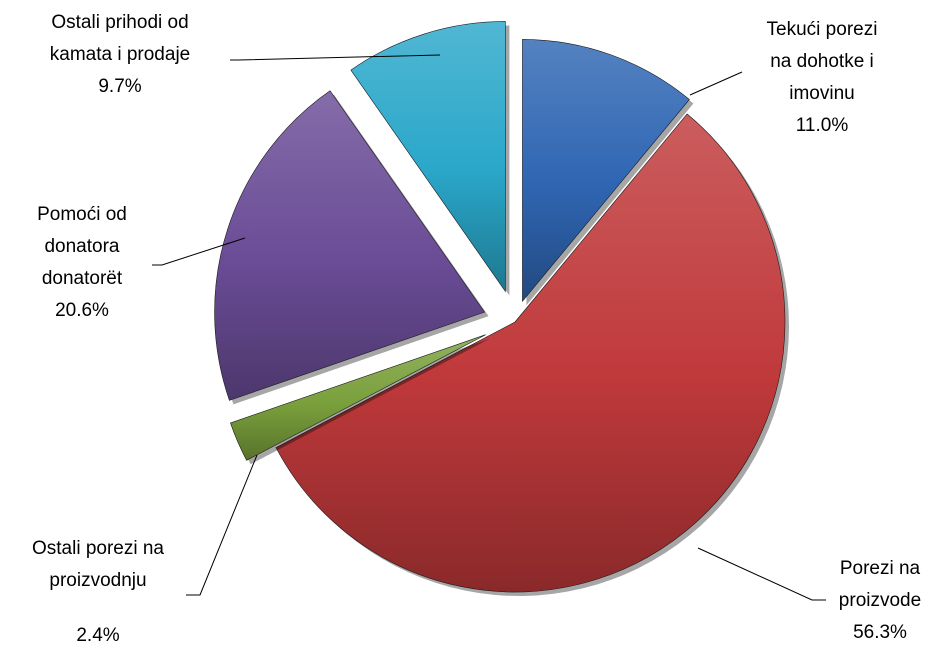 This screenshot has height=649, width=937. I want to click on slice-value-proizvode: 56.3%, so click(880, 632).